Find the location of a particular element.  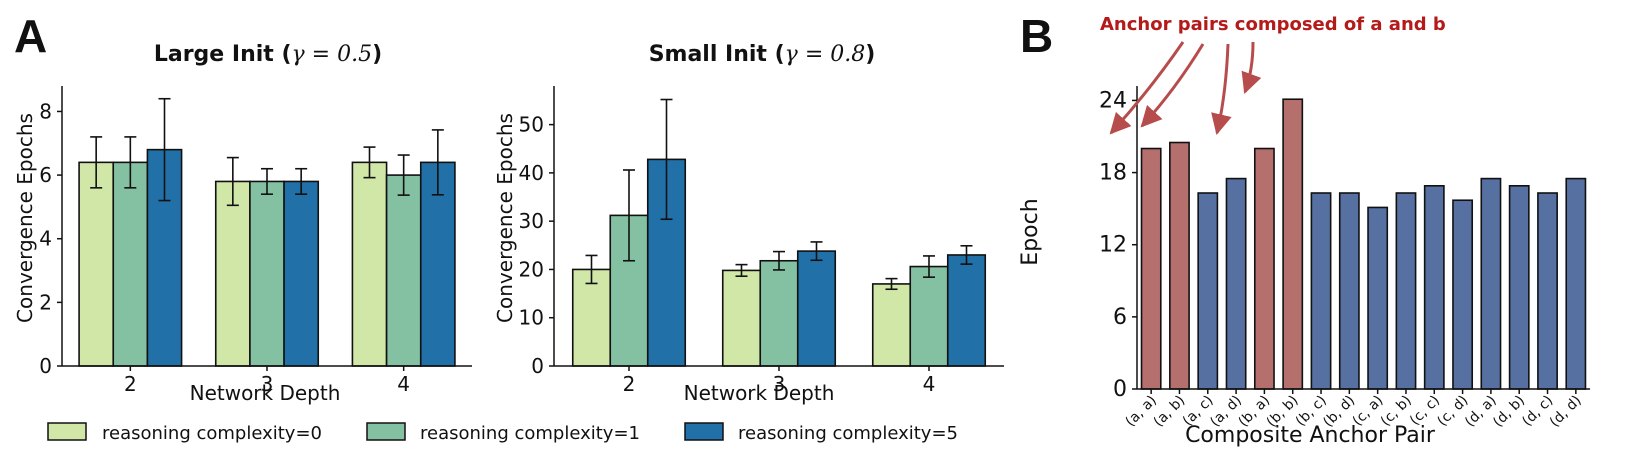

chart-small-errorbars is located at coordinates (779, 194).